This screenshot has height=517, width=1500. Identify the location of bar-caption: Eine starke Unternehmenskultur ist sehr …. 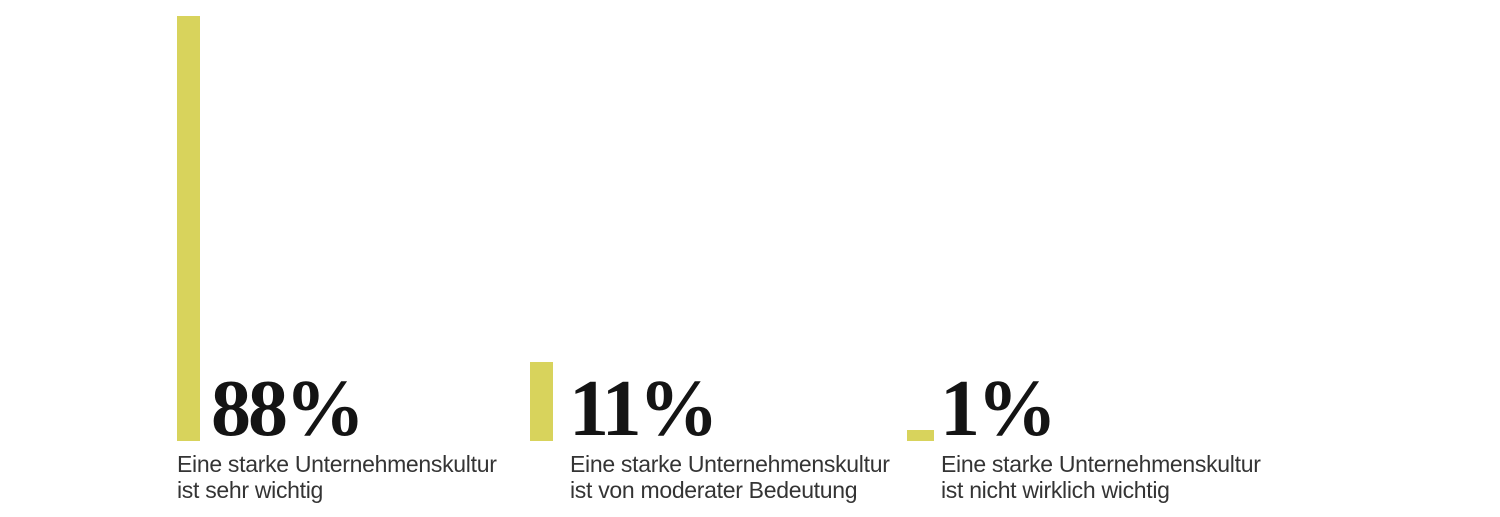
(337, 477).